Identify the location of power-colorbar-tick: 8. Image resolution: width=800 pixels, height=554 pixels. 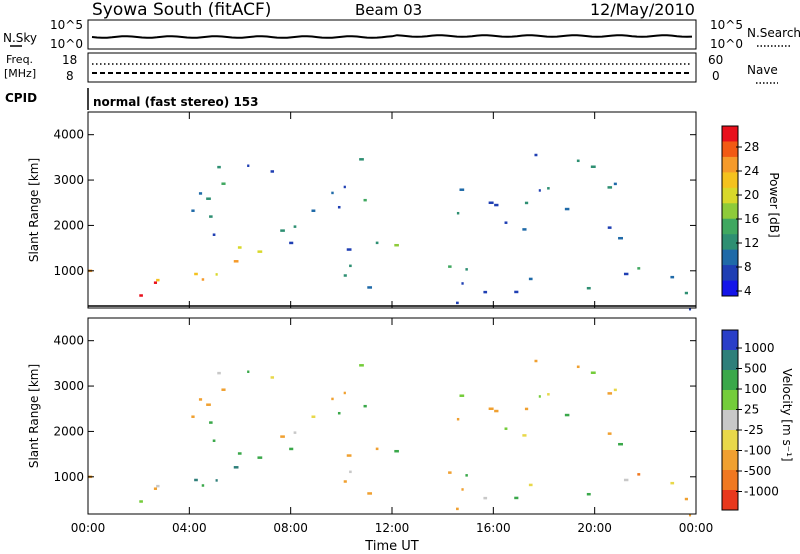
(748, 267).